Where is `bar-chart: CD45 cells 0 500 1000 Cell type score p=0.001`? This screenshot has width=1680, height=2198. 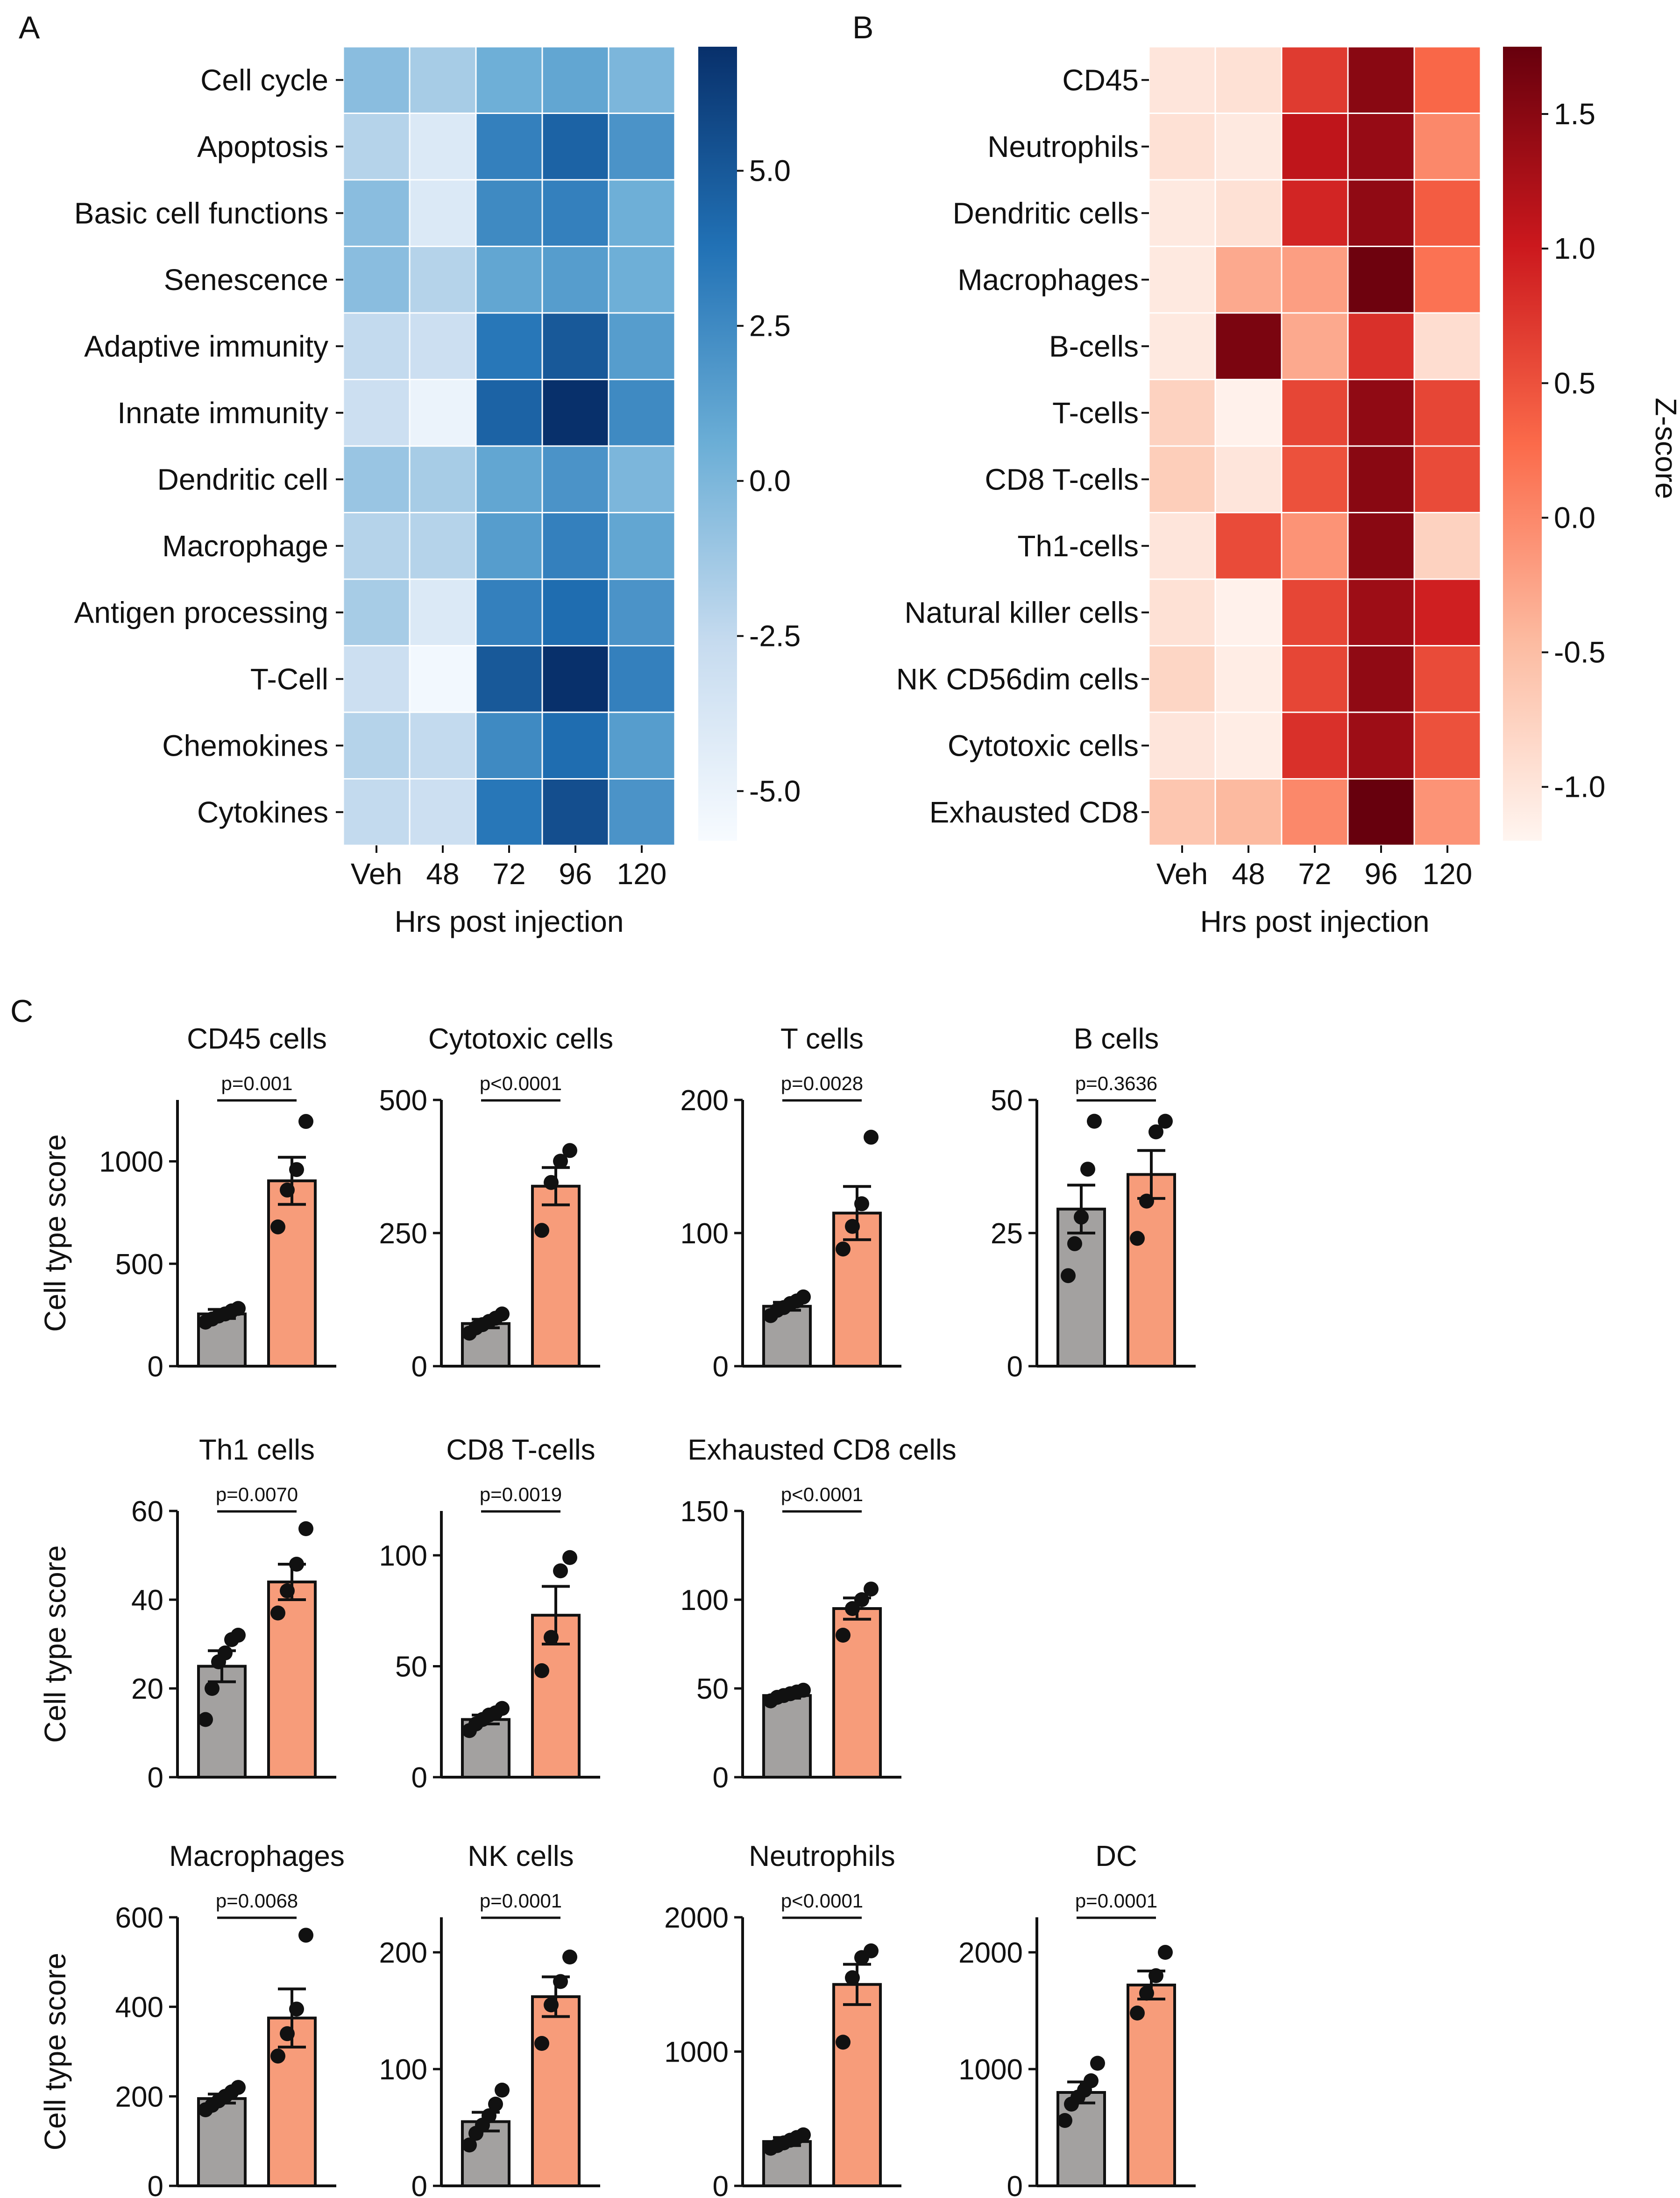
bar-chart: CD45 cells 0 500 1000 Cell type score p=0.001 is located at coordinates (187, 1203).